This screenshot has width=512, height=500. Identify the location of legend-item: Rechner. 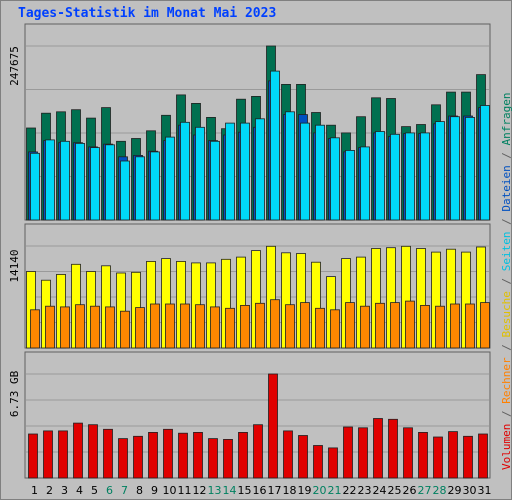
(506, 380).